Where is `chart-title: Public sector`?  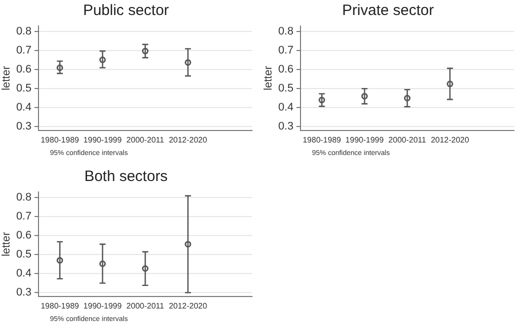 chart-title: Public sector is located at coordinates (126, 11).